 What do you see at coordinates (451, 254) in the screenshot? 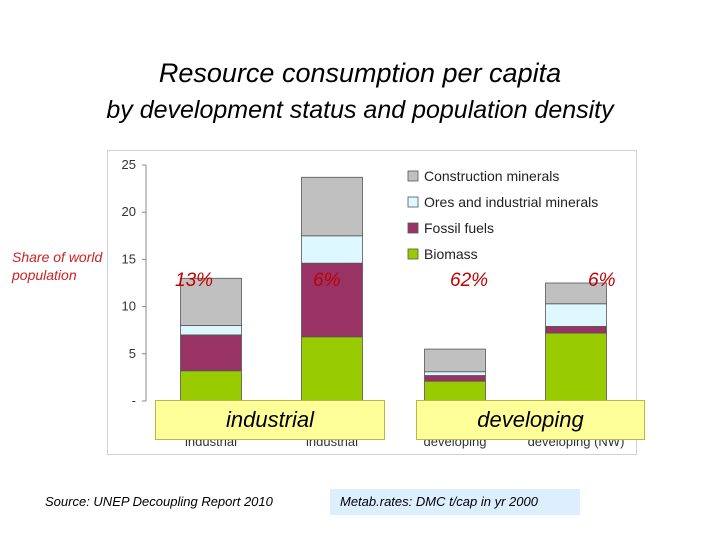
I see `legend-label: Biomass` at bounding box center [451, 254].